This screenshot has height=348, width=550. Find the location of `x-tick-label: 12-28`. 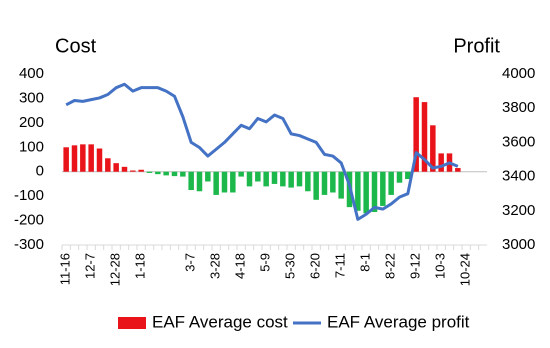

x-tick-label: 12-28 is located at coordinates (115, 269).